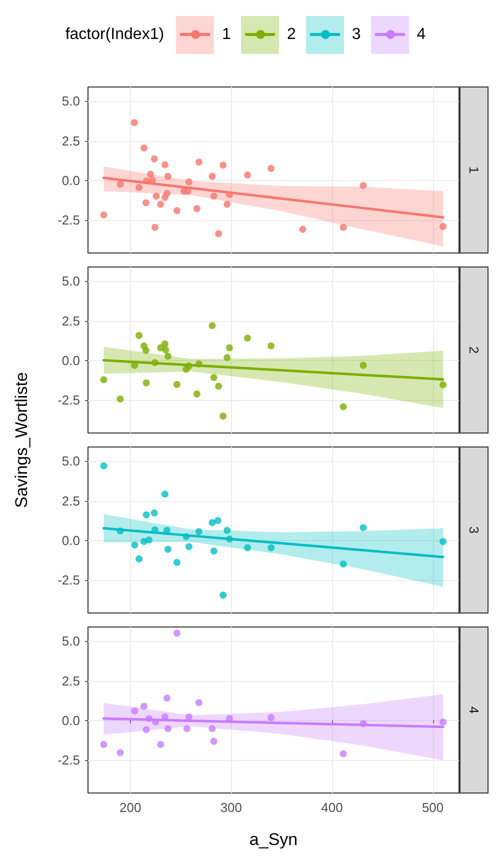 This screenshot has width=501, height=860. What do you see at coordinates (226, 35) in the screenshot?
I see `legend-label: 1` at bounding box center [226, 35].